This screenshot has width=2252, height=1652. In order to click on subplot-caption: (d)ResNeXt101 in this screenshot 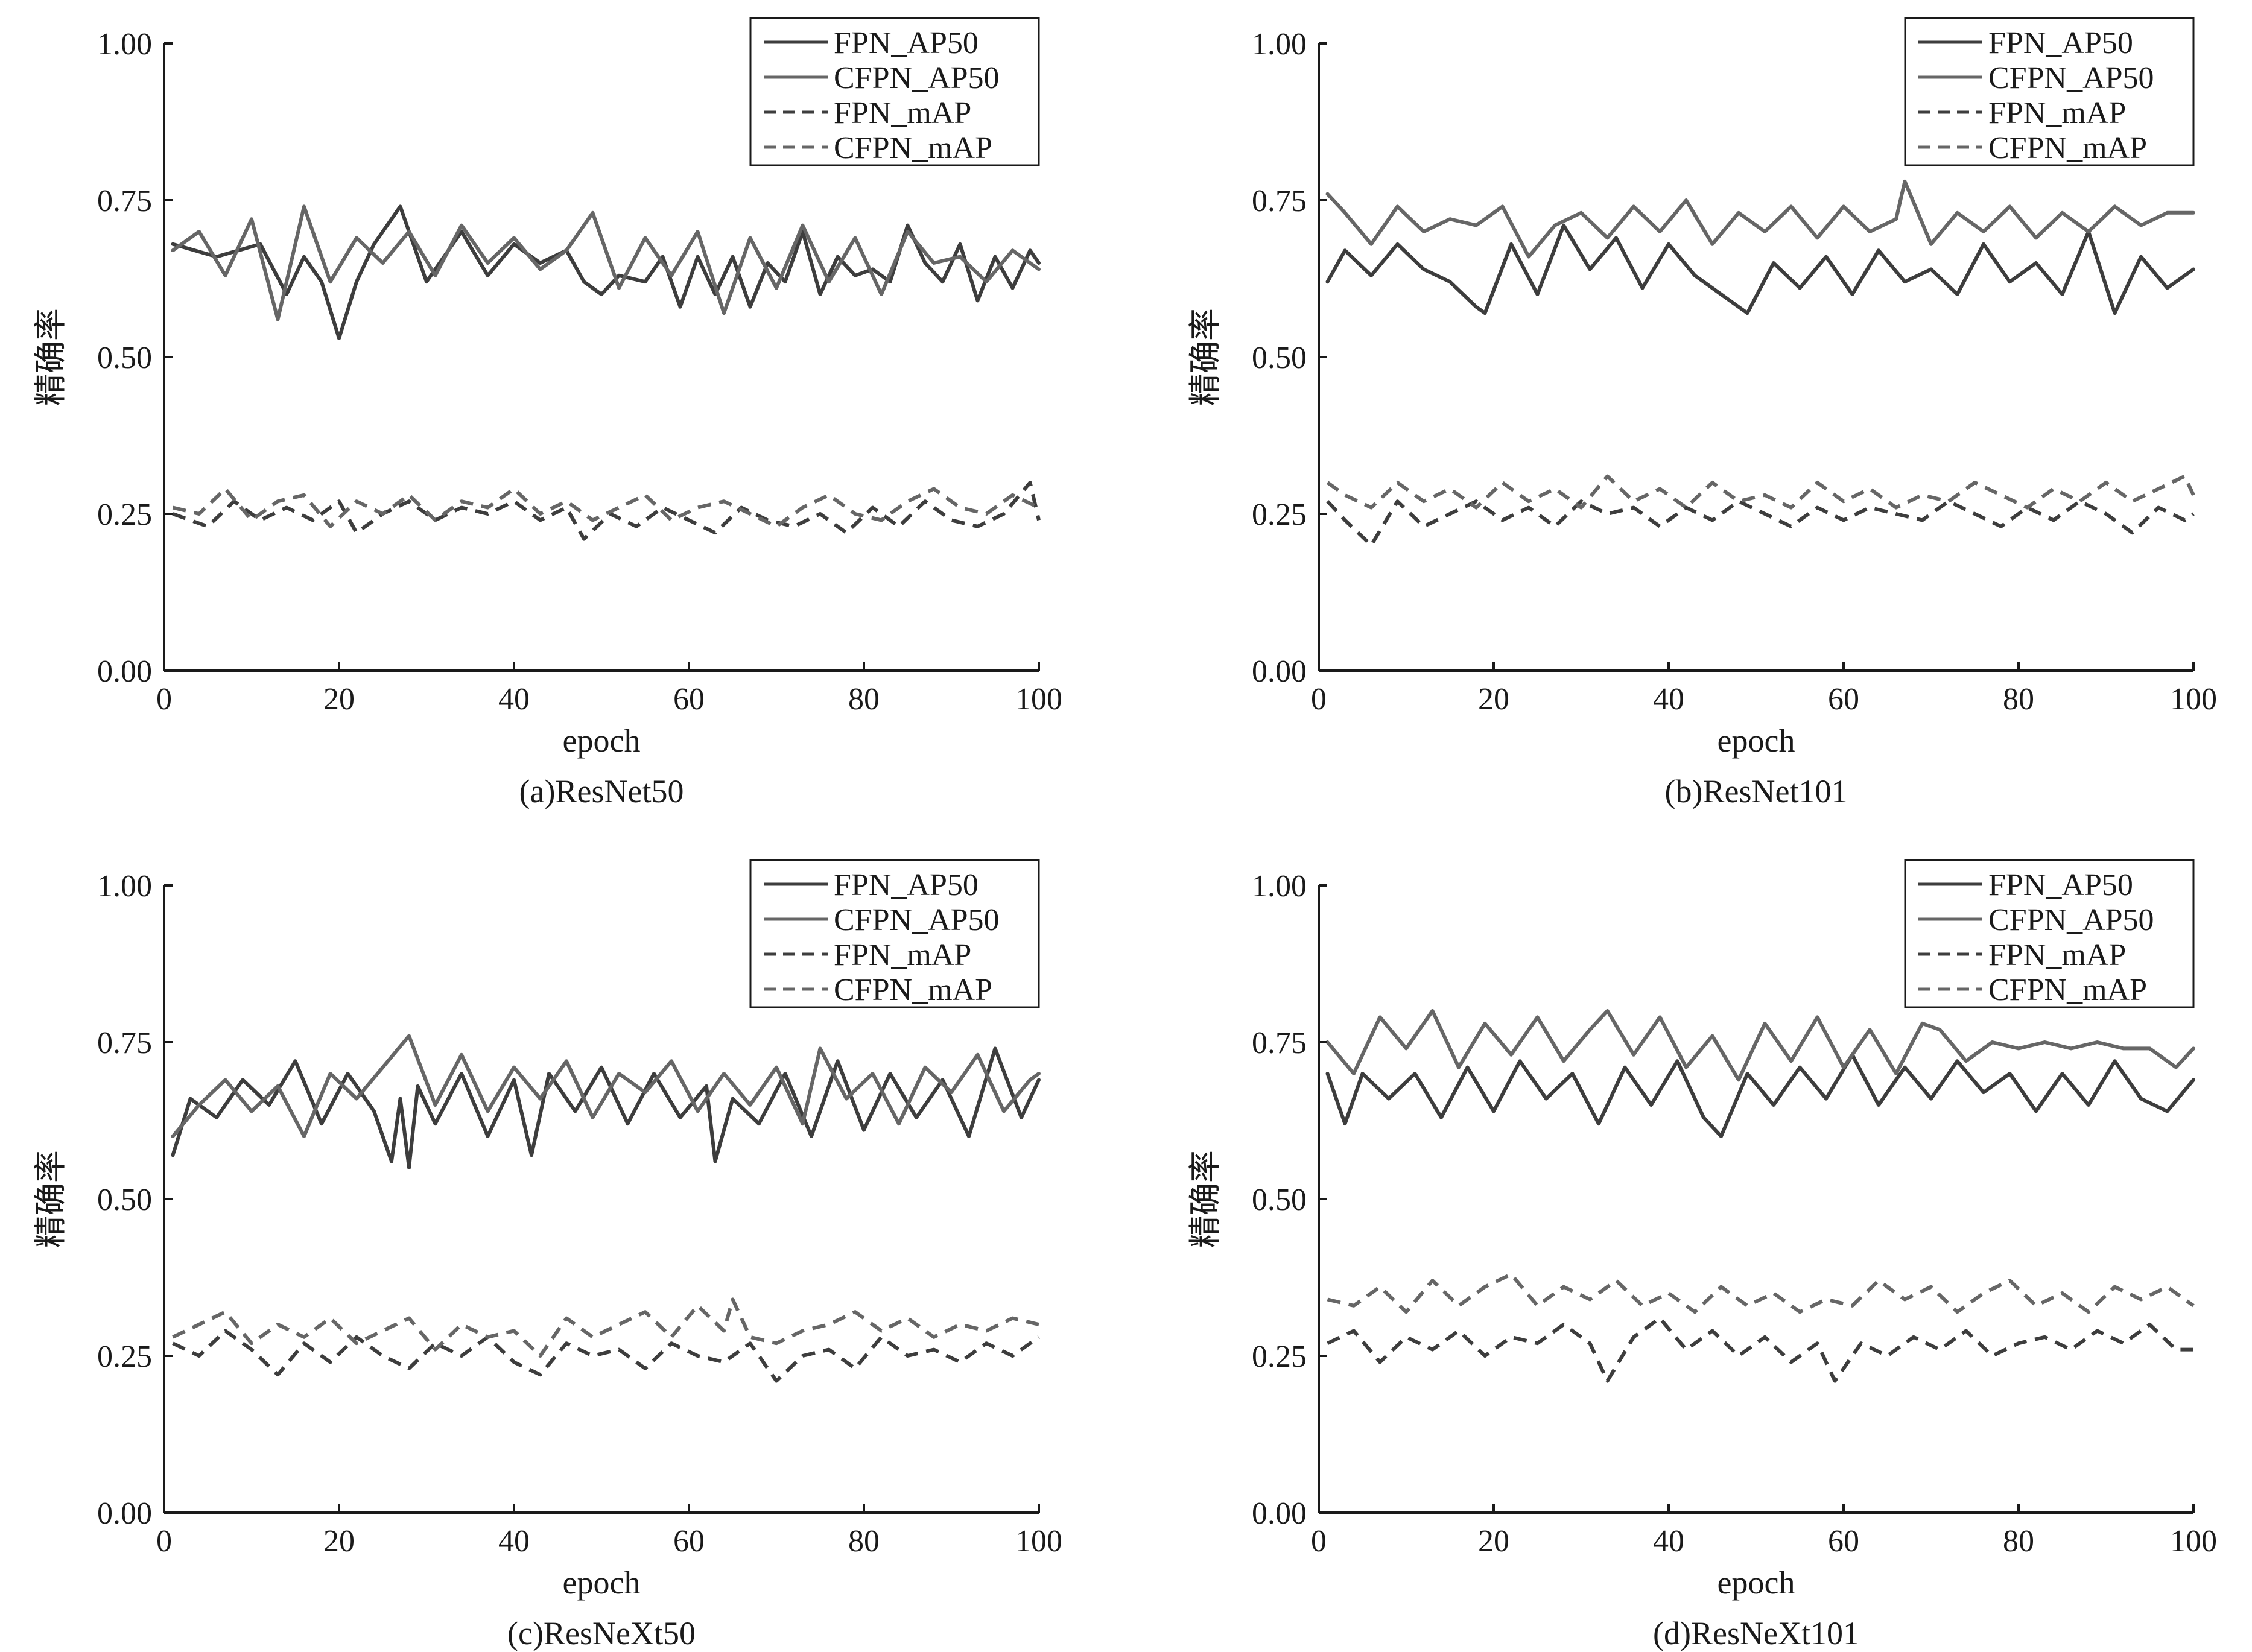, I will do `click(1756, 1633)`.